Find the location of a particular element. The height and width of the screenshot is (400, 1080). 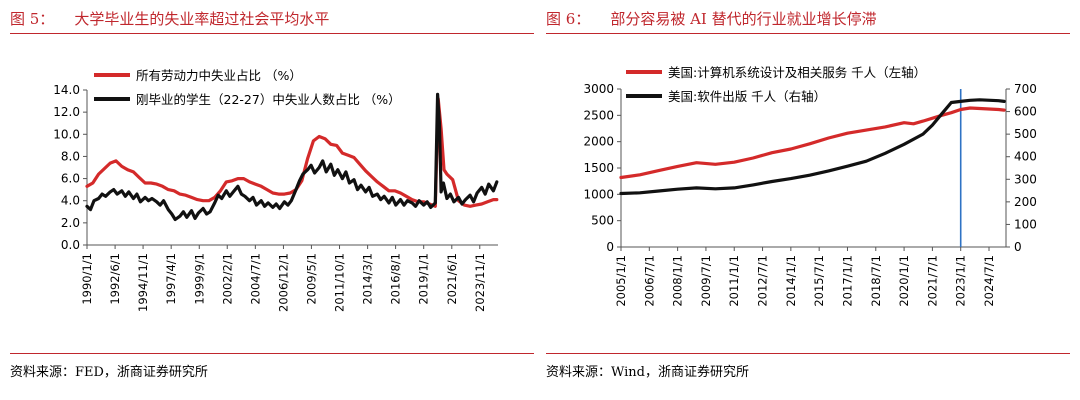

x-tick-label: 2005/1/1 is located at coordinates (621, 281).